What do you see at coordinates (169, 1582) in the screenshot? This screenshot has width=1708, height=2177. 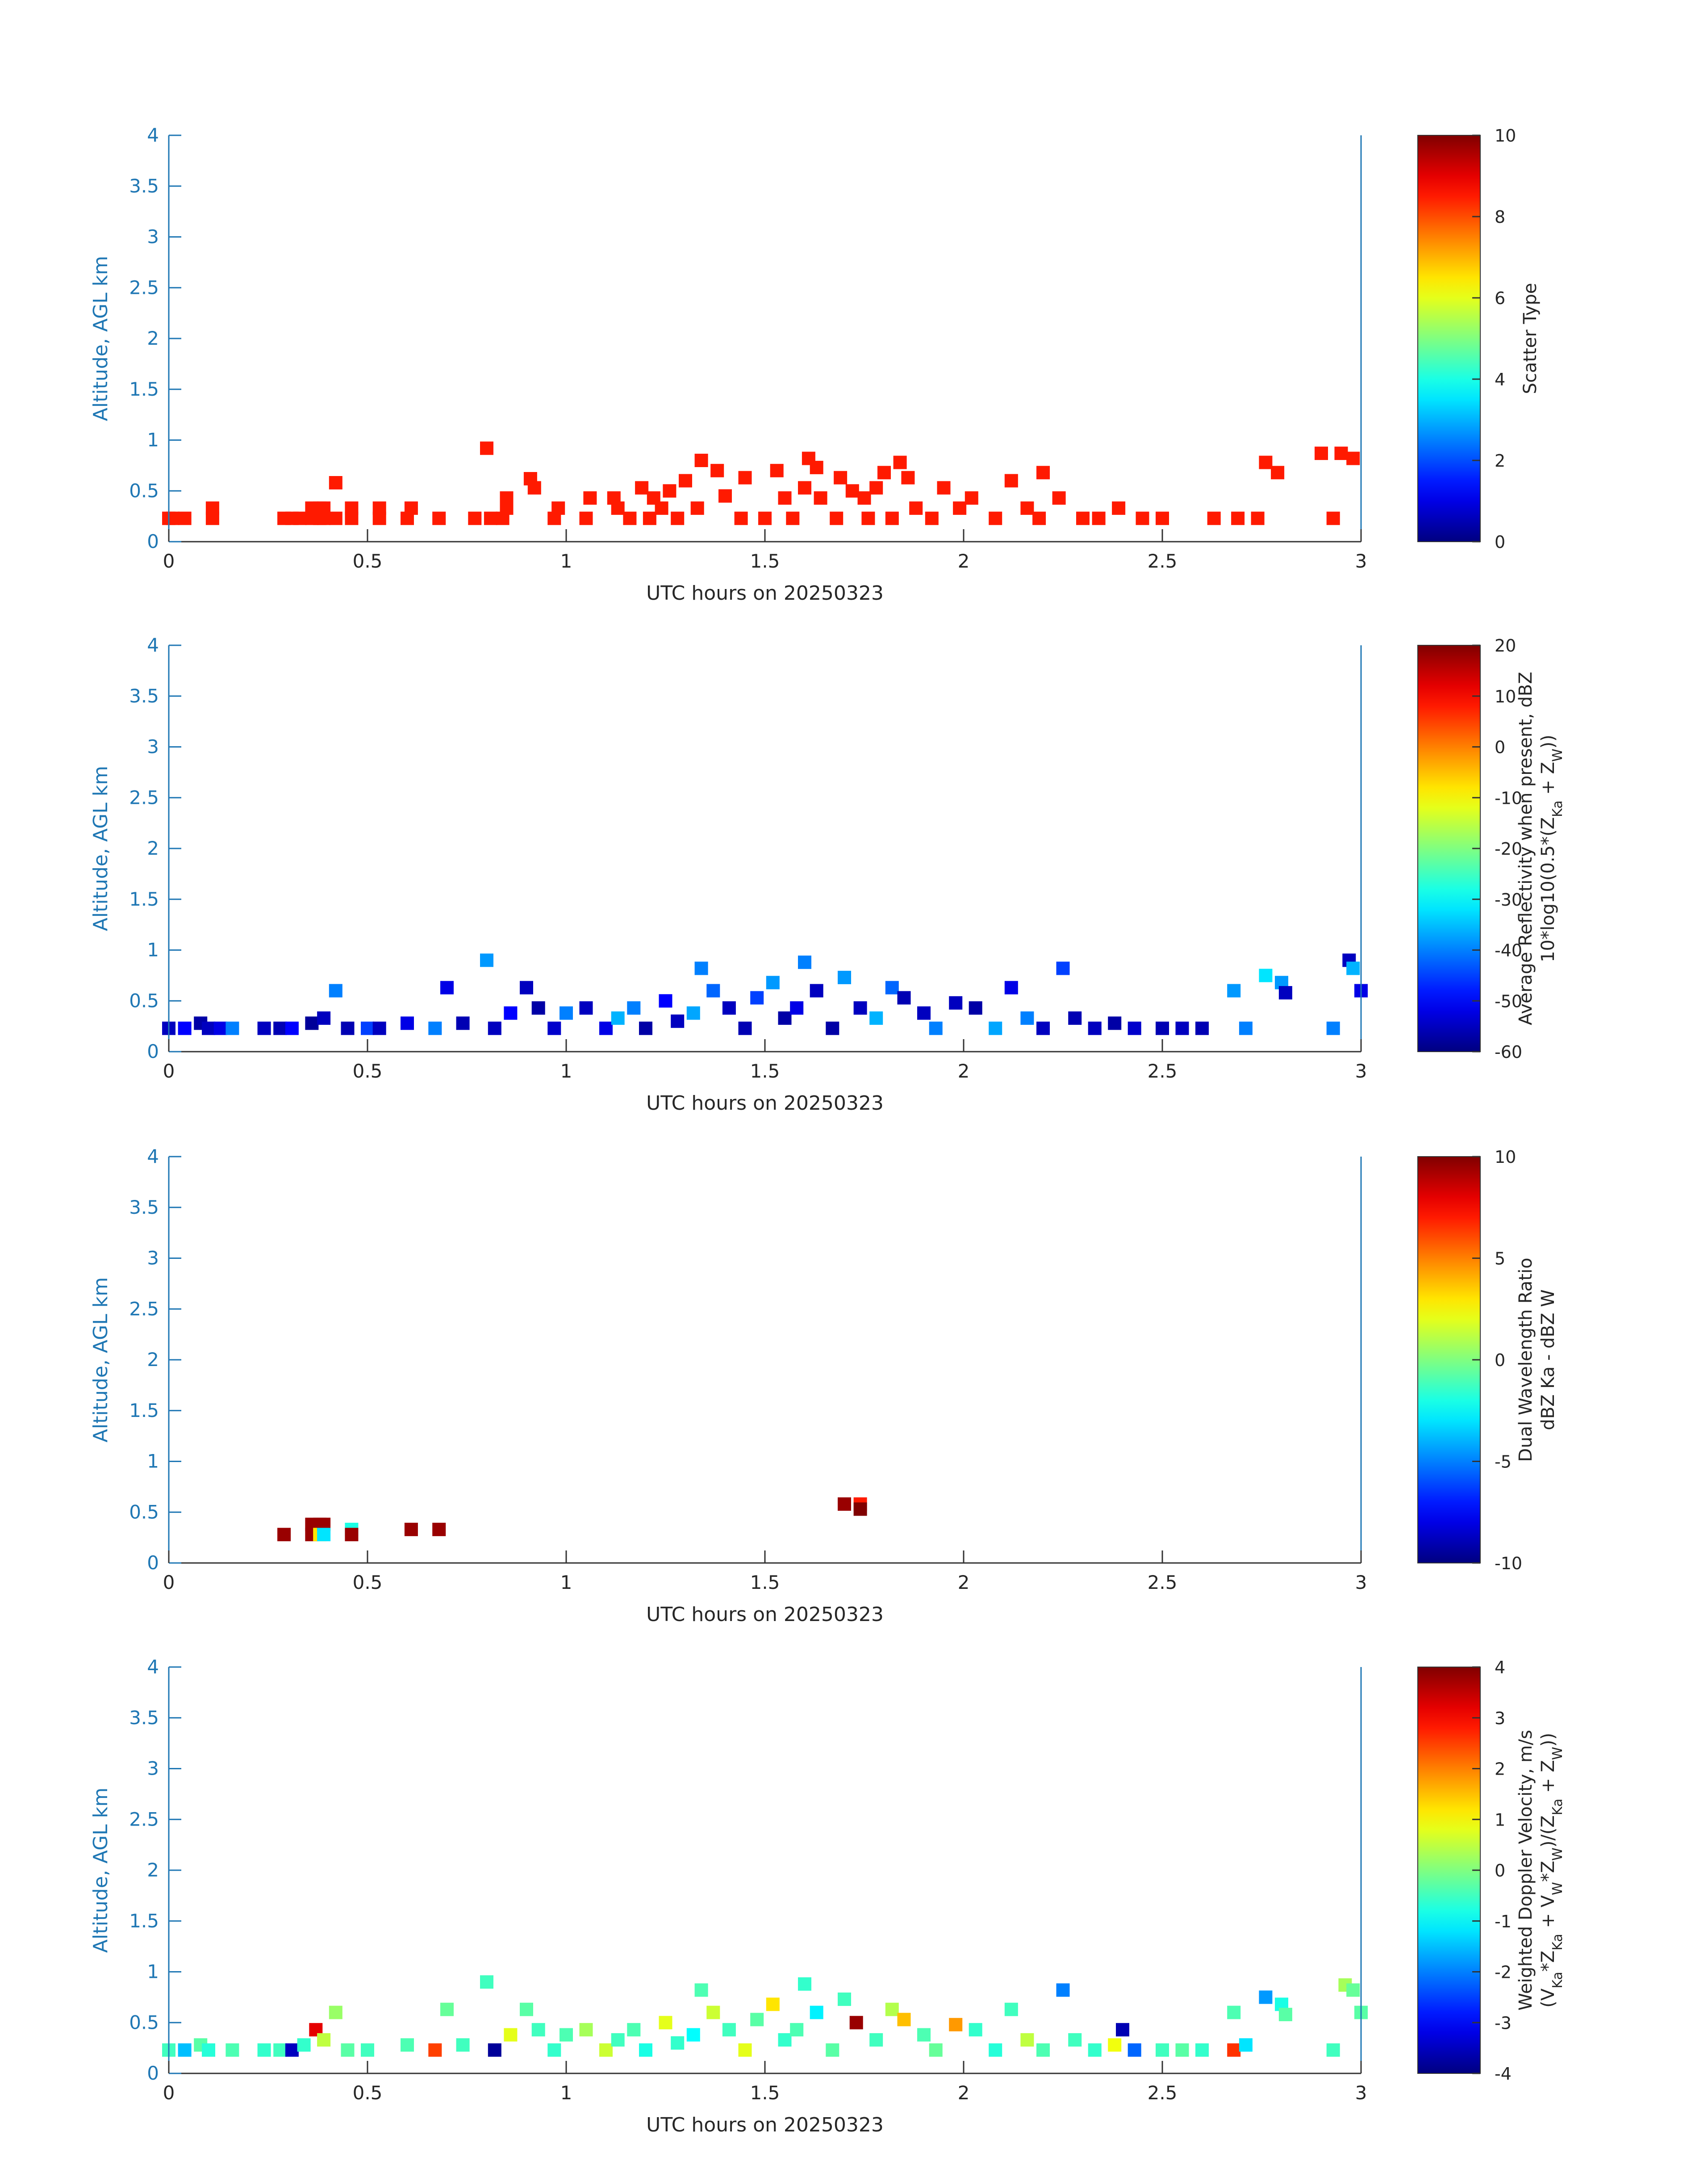 I see `x-tick-label: 0` at bounding box center [169, 1582].